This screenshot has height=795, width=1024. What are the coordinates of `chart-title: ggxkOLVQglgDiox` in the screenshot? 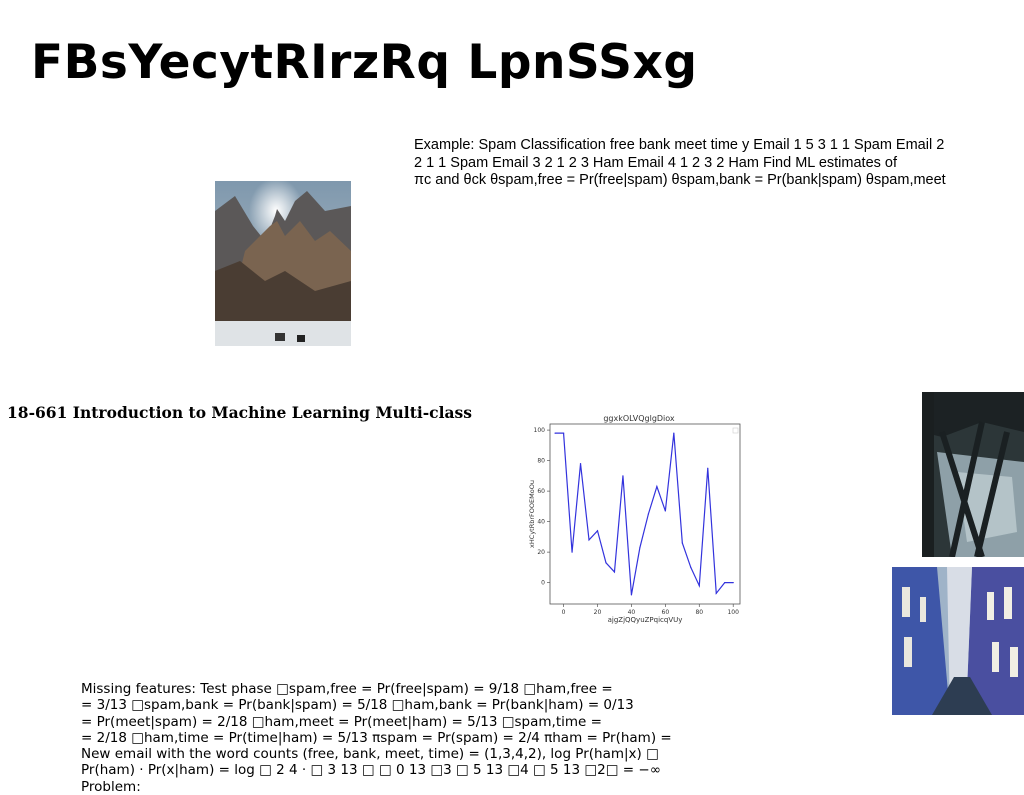 It's located at (639, 418).